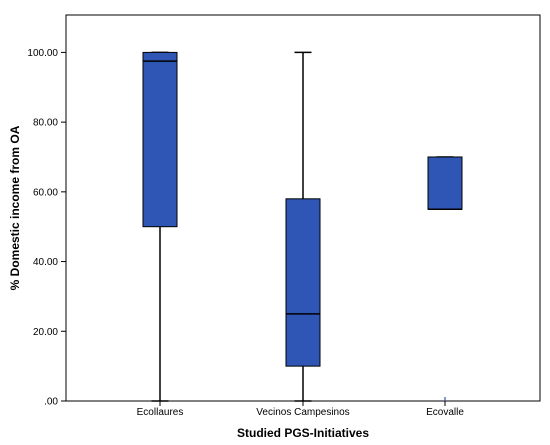 The width and height of the screenshot is (550, 445). What do you see at coordinates (42, 53) in the screenshot?
I see `y-tick-label: 100.00` at bounding box center [42, 53].